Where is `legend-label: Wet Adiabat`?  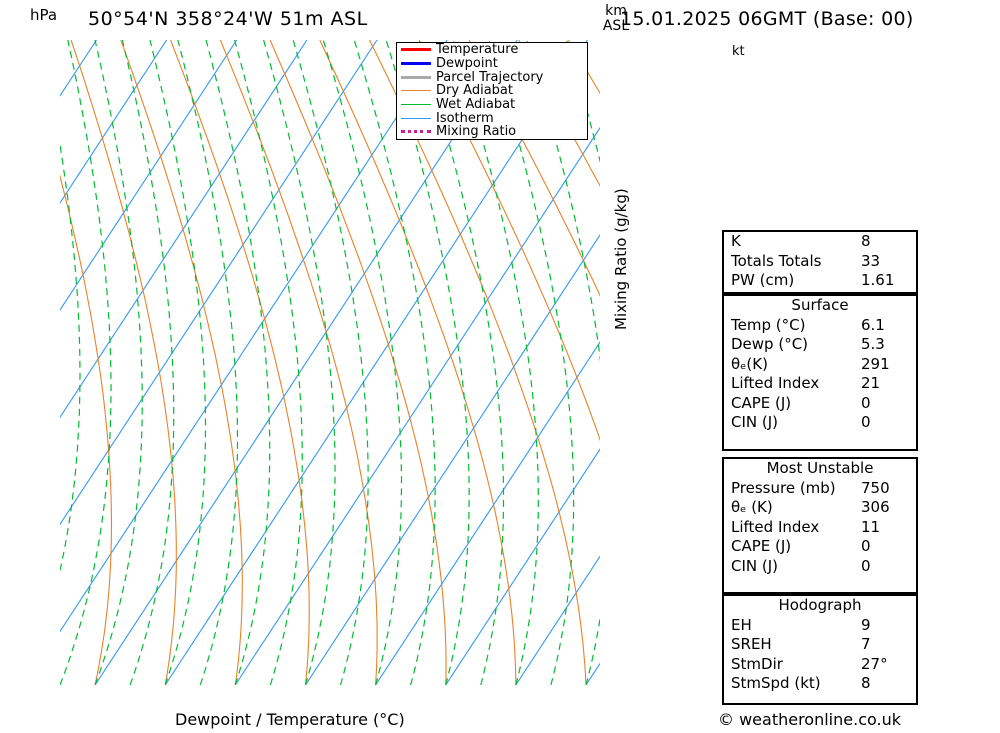
legend-label: Wet Adiabat is located at coordinates (476, 105).